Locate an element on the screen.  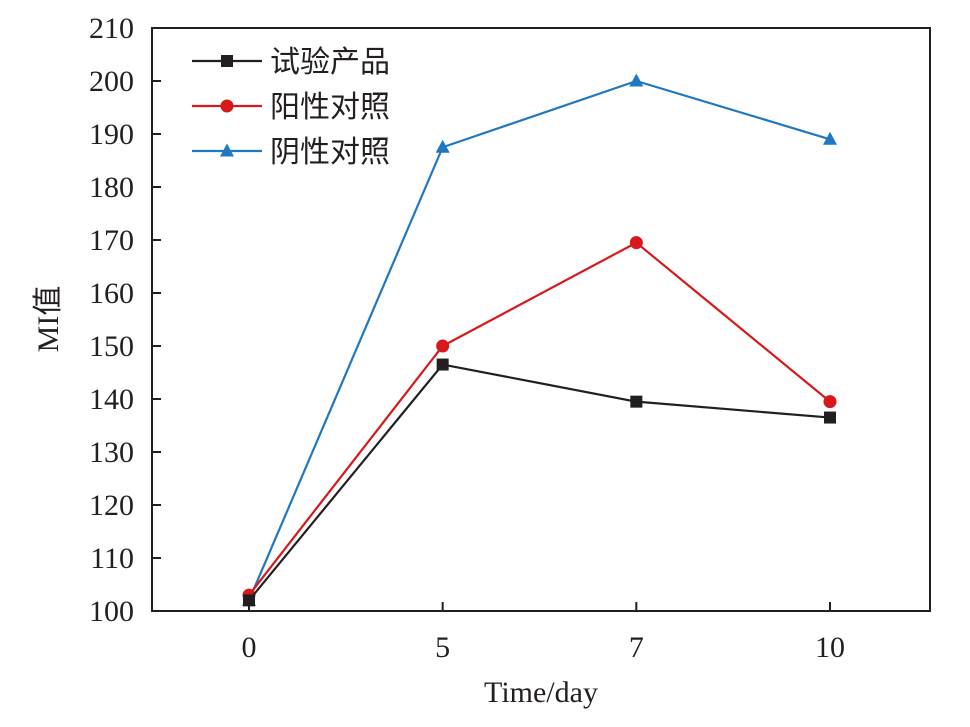
y-tick-label: 160 is located at coordinates (111, 293).